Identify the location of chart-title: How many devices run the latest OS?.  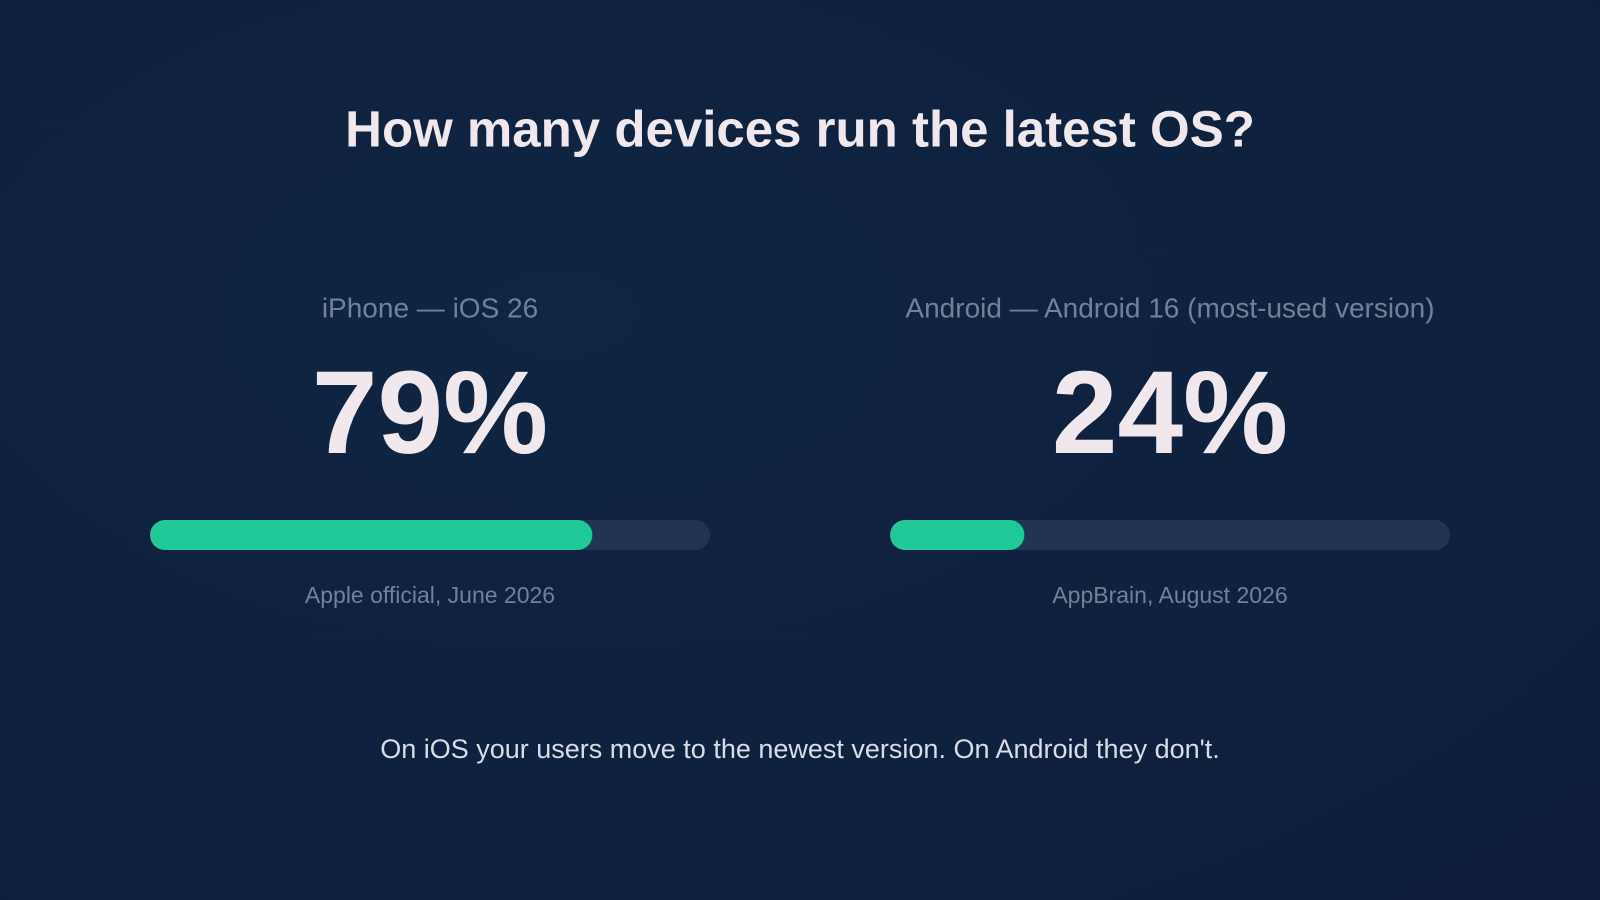
(800, 128).